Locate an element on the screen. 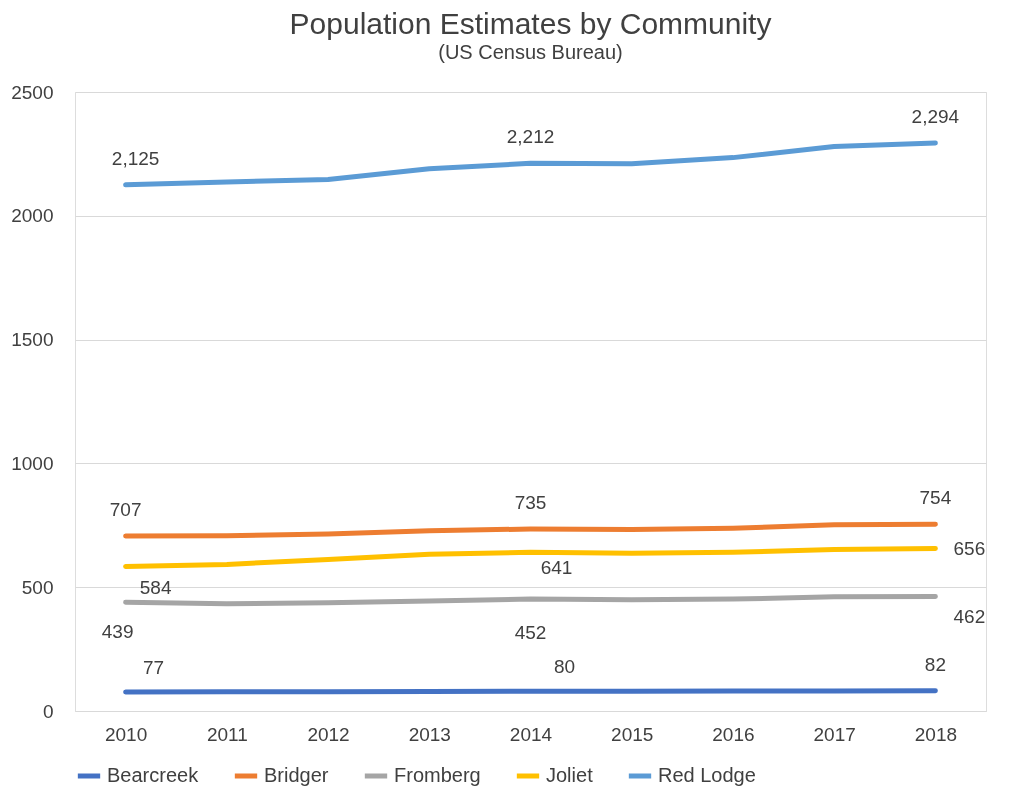  x-tick-label: 2012 is located at coordinates (328, 734).